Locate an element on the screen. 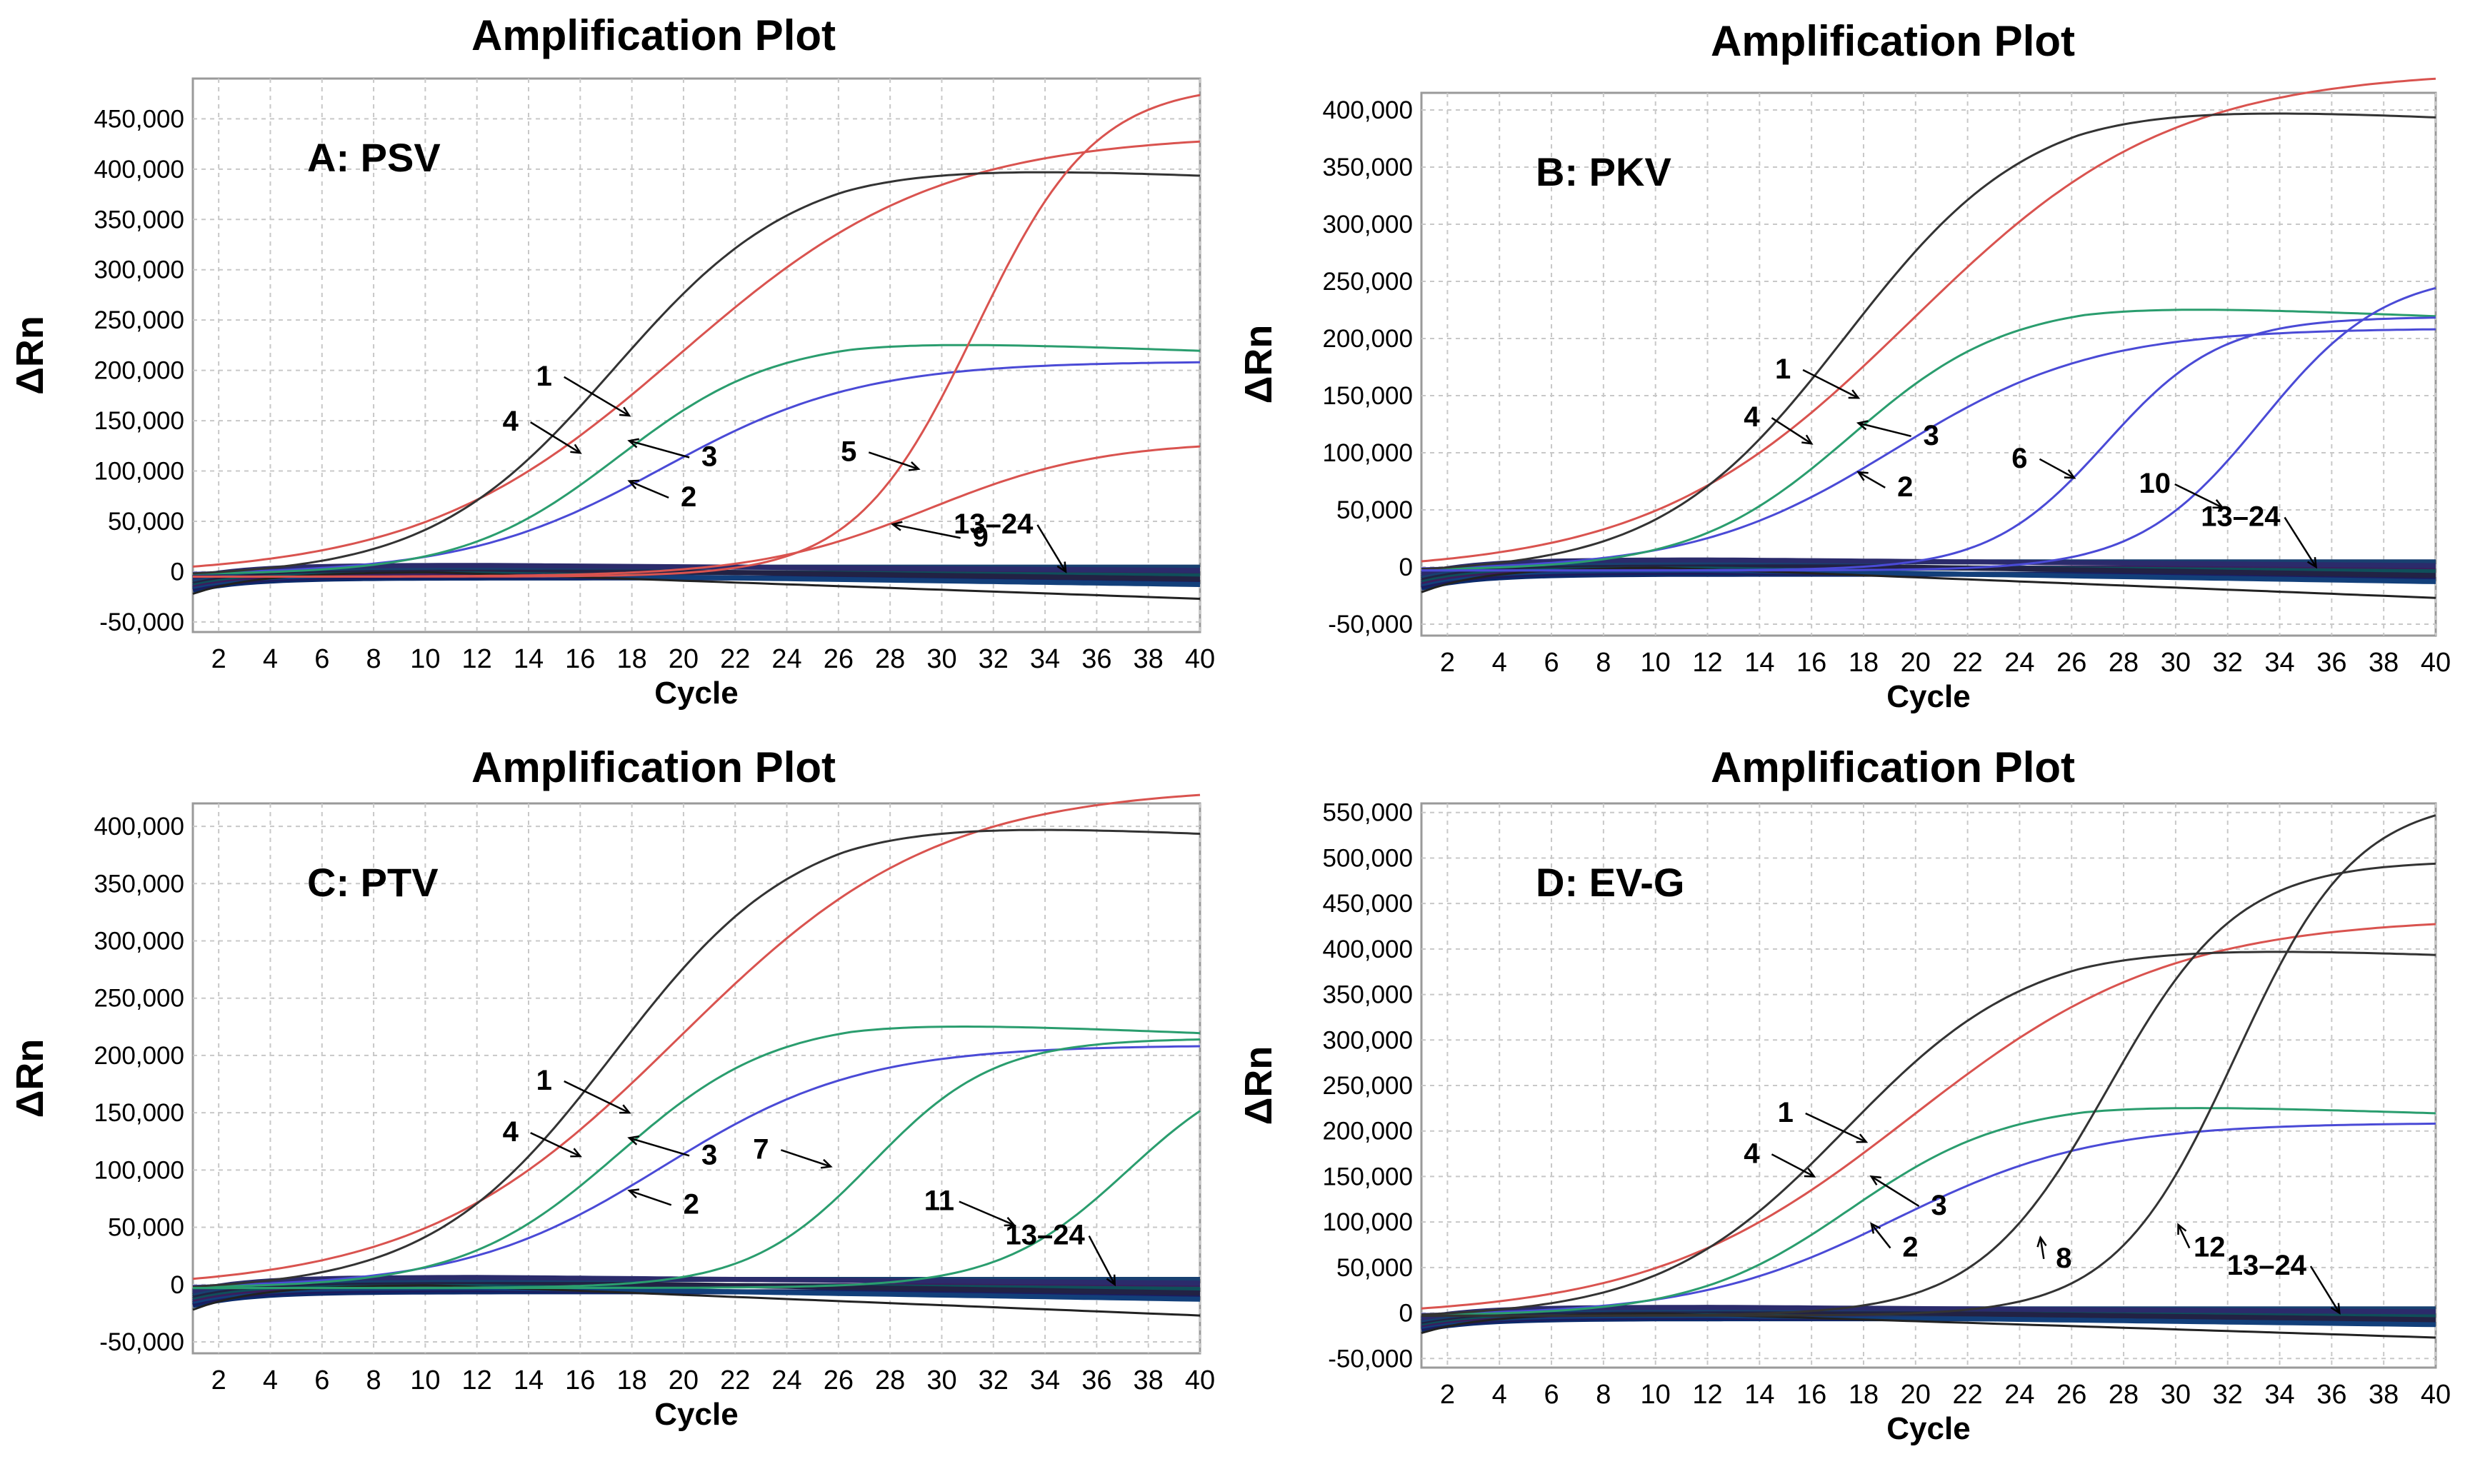  x-tick-label: 14 is located at coordinates (1759, 663).